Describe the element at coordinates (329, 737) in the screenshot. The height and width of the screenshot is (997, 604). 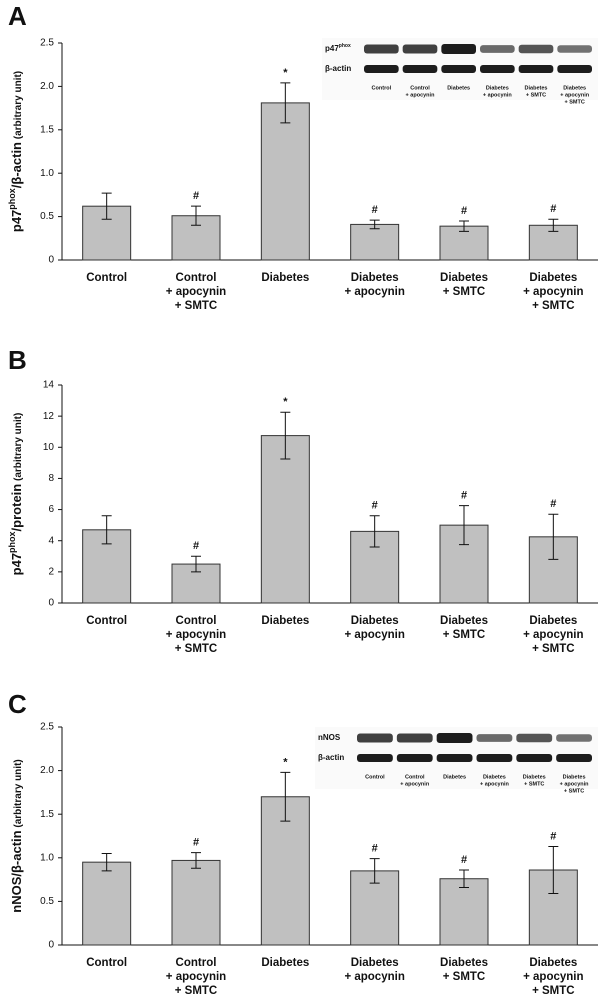
I see `blot-row-label: nNOS` at that location.